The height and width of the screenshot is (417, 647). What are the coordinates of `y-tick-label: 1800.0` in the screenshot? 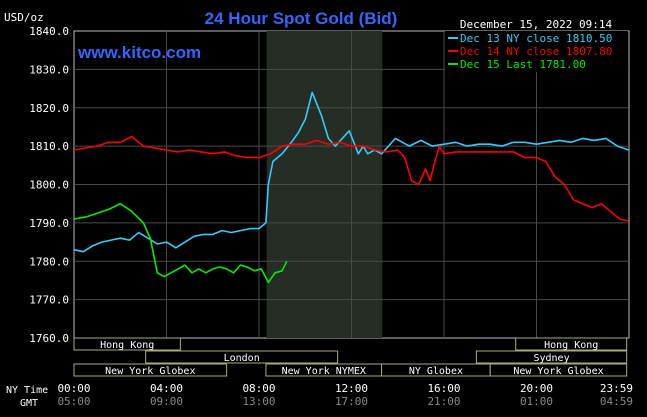 It's located at (49, 185).